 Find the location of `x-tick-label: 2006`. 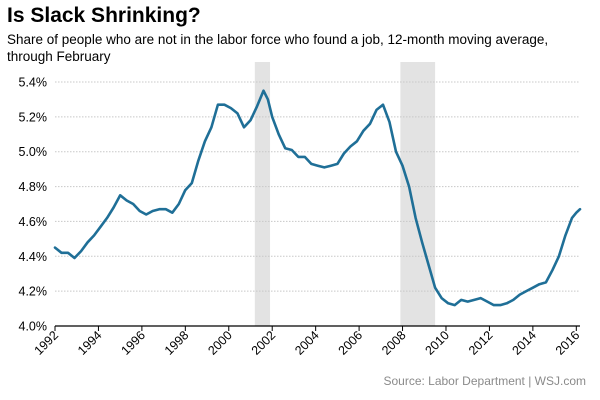

x-tick-label: 2006 is located at coordinates (351, 343).